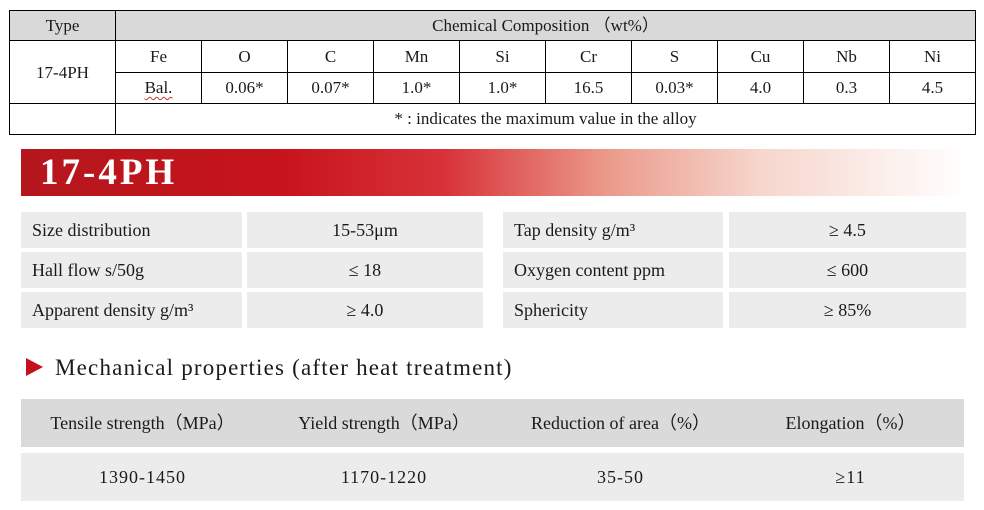 This screenshot has height=510, width=984. Describe the element at coordinates (62, 119) in the screenshot. I see `note-spacer` at that location.